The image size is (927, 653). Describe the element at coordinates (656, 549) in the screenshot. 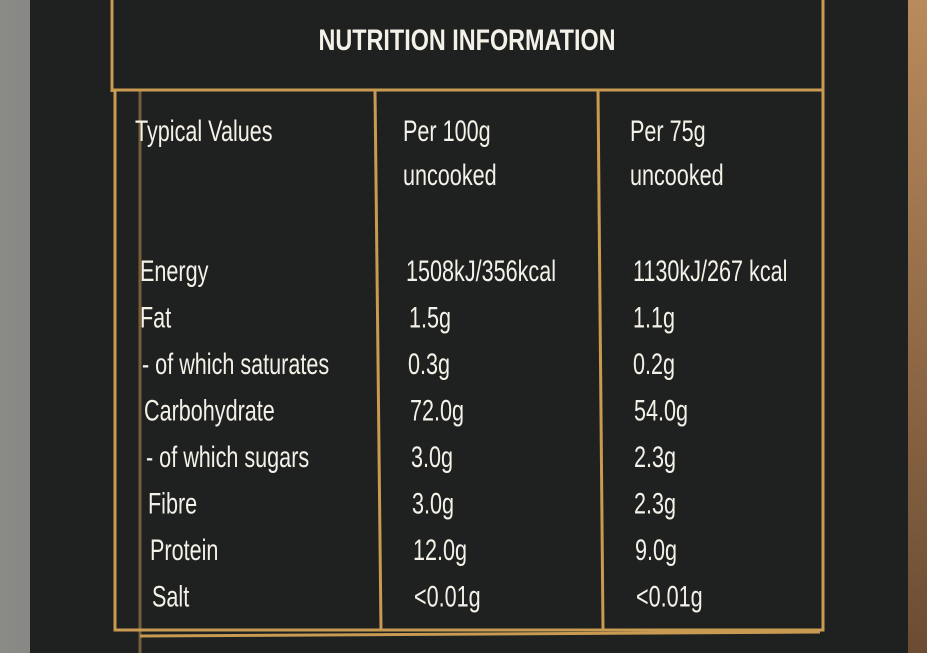

I see `nutrient-value: 9.0g` at that location.